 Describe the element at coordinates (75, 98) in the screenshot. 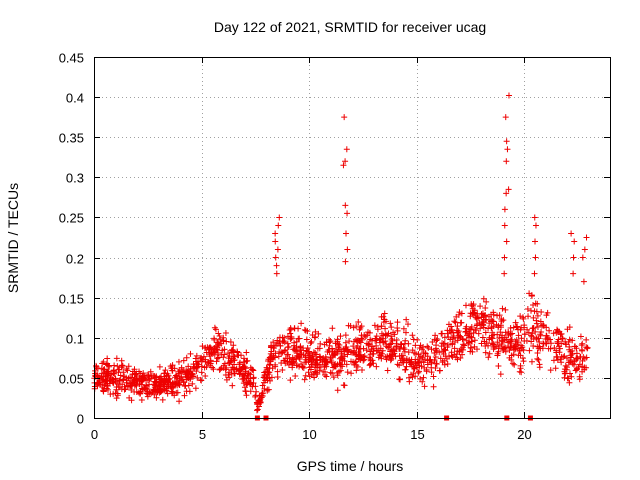

I see `y-tick-label: 0.4` at that location.